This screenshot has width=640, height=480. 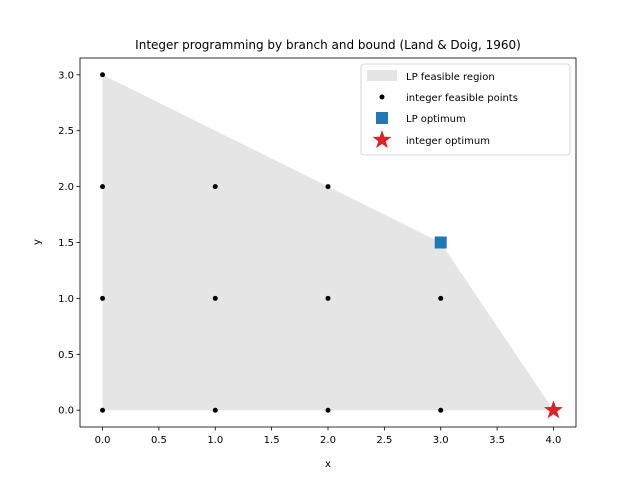 I want to click on y-tick-label: 0.5, so click(x=66, y=355).